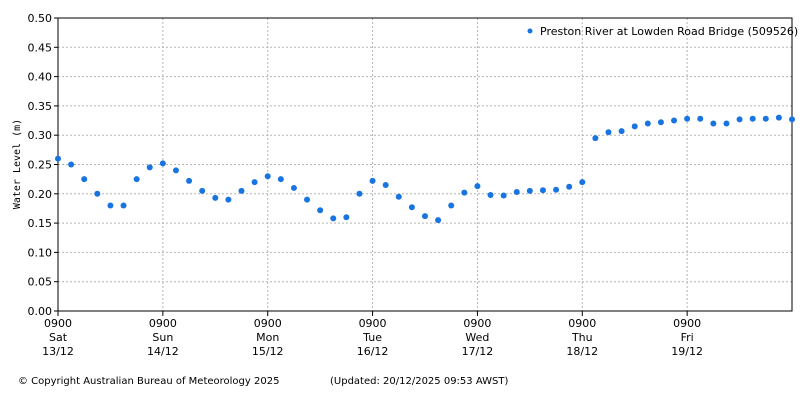  I want to click on x-tick-label: 18/12, so click(582, 351).